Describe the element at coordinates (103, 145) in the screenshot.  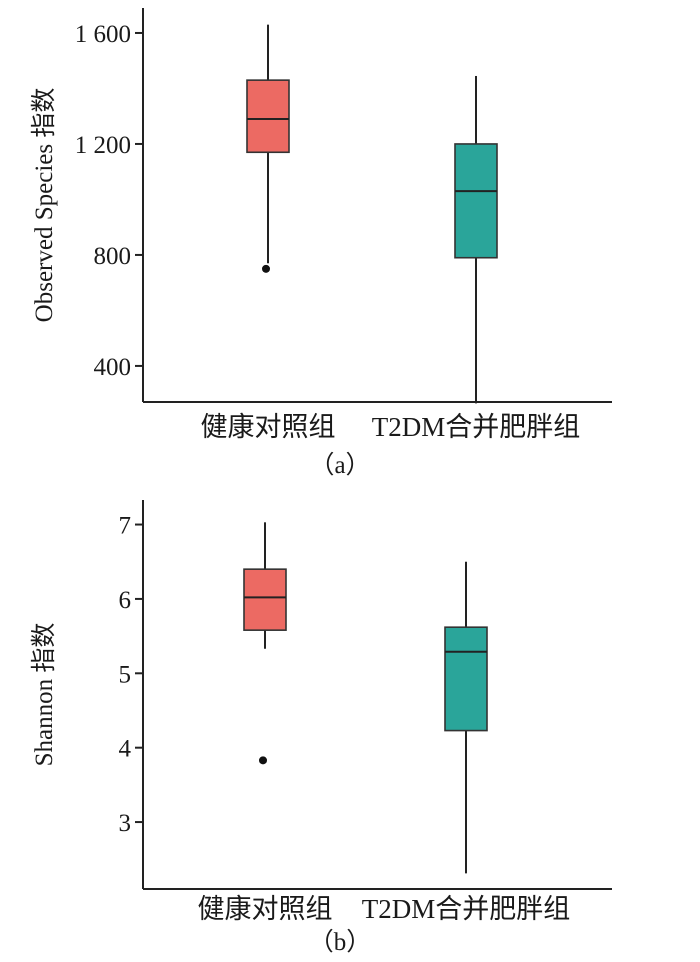
I see `y-tick-label: 1 200` at that location.